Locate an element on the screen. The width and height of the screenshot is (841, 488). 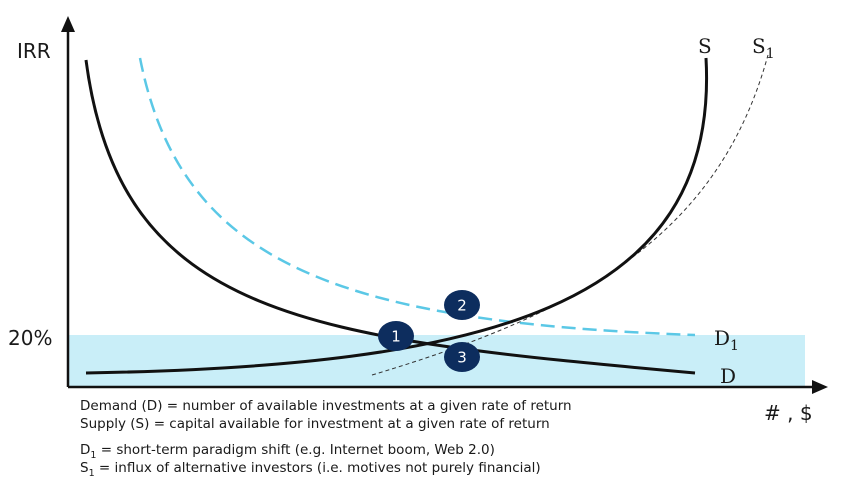
intersection-badge-2: 2 is located at coordinates (462, 305).